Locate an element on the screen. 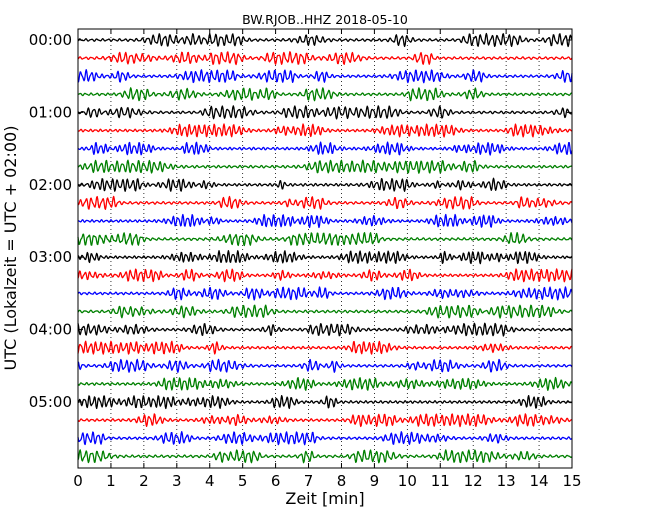 Image resolution: width=650 pixels, height=520 pixels. x-tick-label: 10 is located at coordinates (407, 481).